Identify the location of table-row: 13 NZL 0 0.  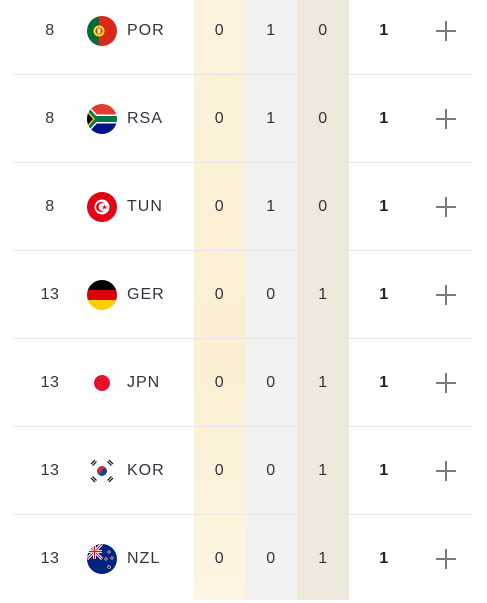
(243, 559).